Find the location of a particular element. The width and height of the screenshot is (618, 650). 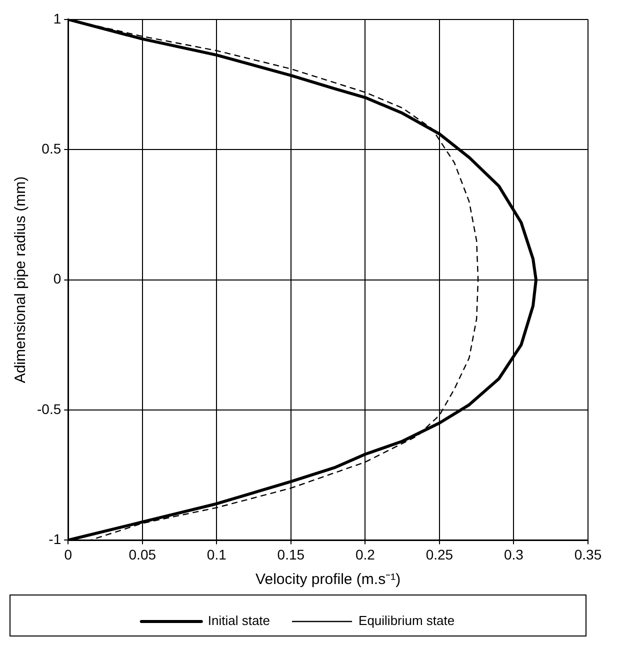

x-axis-title: Velocity profile (m.s⁻¹) is located at coordinates (328, 579).